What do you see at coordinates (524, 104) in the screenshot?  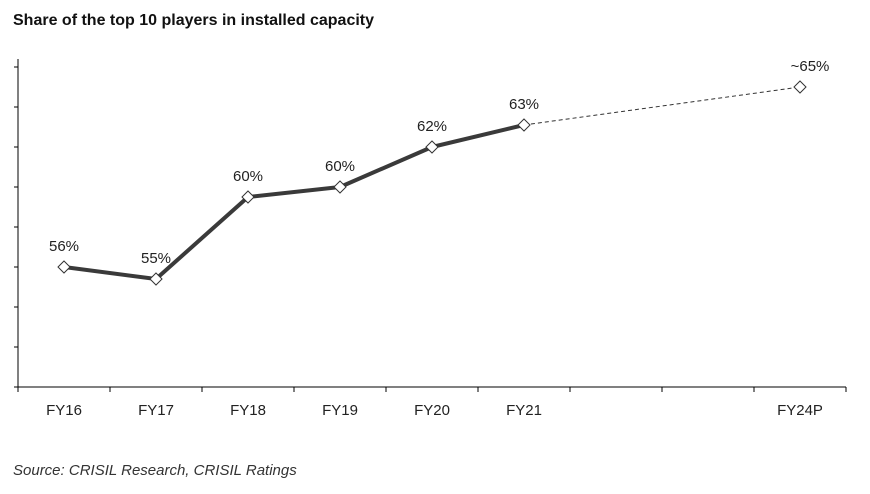 I see `data-label: 63%` at bounding box center [524, 104].